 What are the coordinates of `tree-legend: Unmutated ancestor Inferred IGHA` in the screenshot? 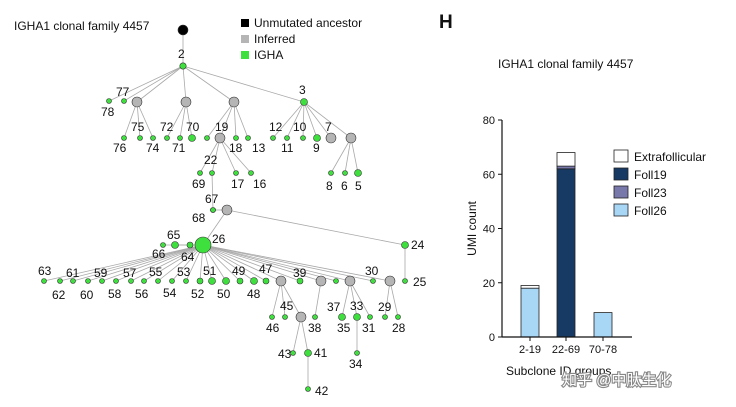 It's located at (301, 39).